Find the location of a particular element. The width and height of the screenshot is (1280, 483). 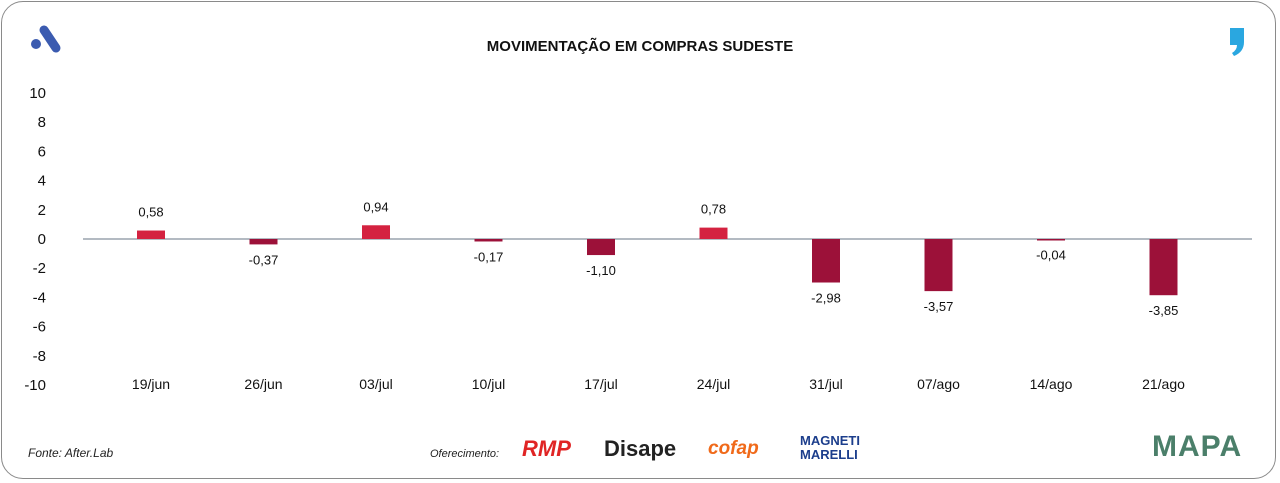

source-note: Fonte: After.Lab is located at coordinates (71, 453).